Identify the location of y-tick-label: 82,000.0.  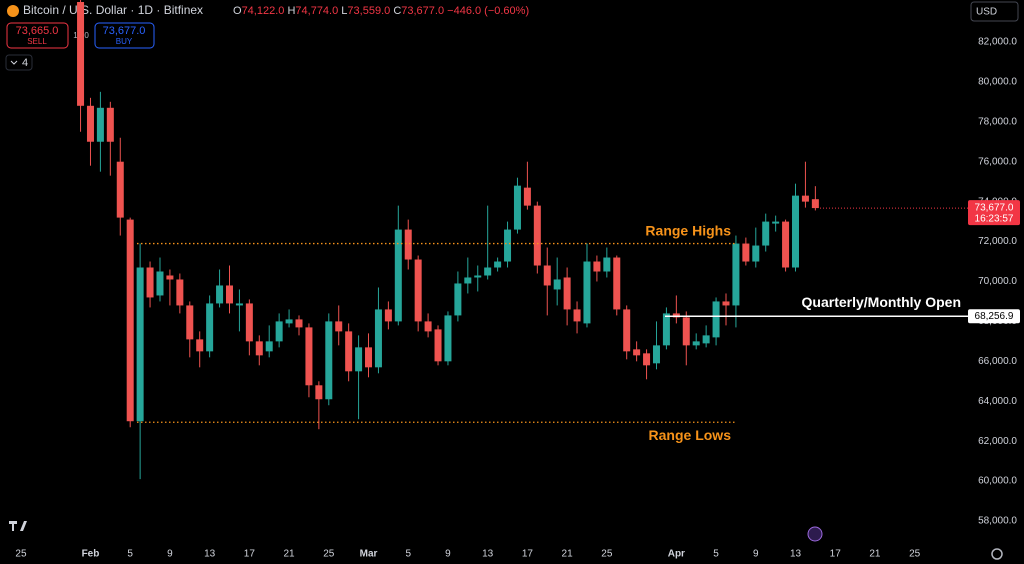
(997, 42).